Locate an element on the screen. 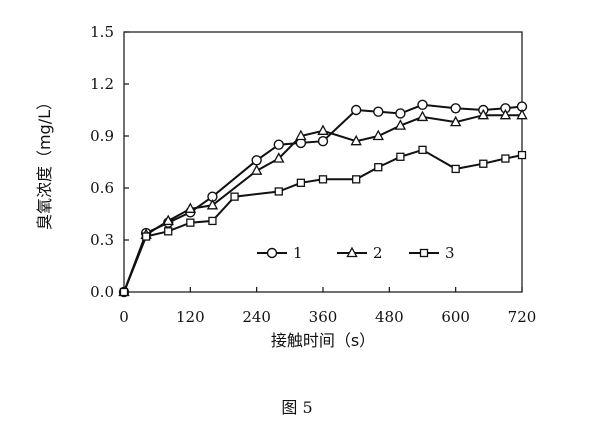 Image resolution: width=594 pixels, height=426 pixels. y-tick-label: 0.9 is located at coordinates (102, 136).